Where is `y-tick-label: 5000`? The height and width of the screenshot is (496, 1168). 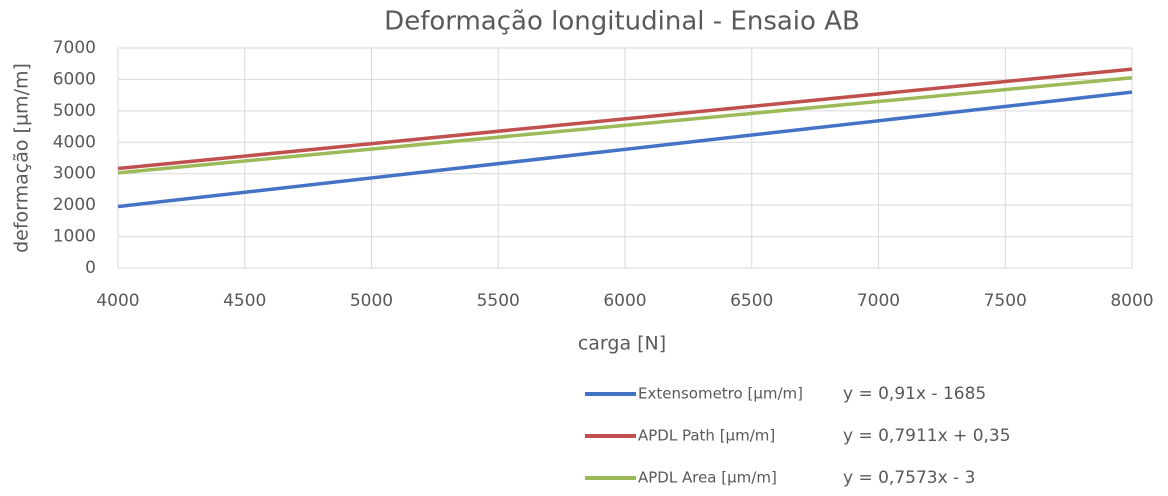
y-tick-label: 5000 is located at coordinates (74, 111).